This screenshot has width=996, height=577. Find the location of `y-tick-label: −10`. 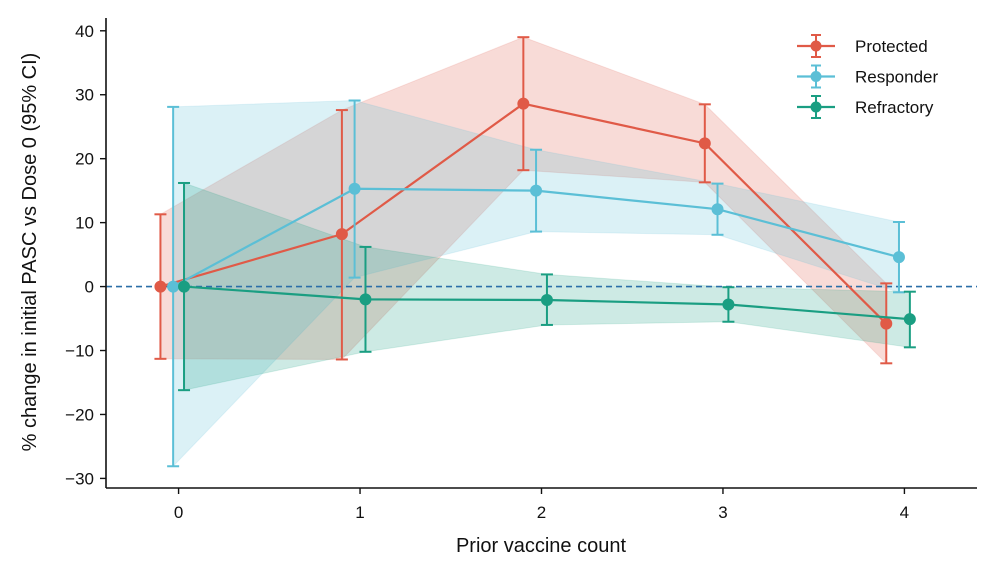

y-tick-label: −10 is located at coordinates (79, 351).